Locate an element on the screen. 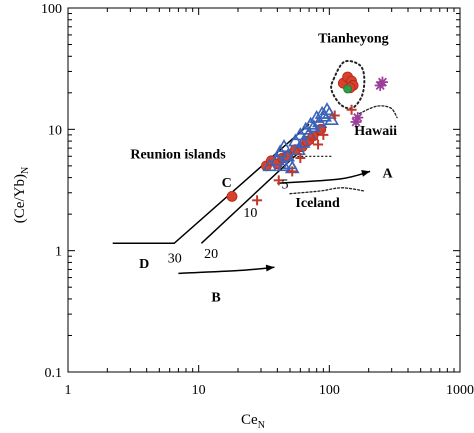  y-axis-title: (Ce/Yb)N is located at coordinates (21, 195).